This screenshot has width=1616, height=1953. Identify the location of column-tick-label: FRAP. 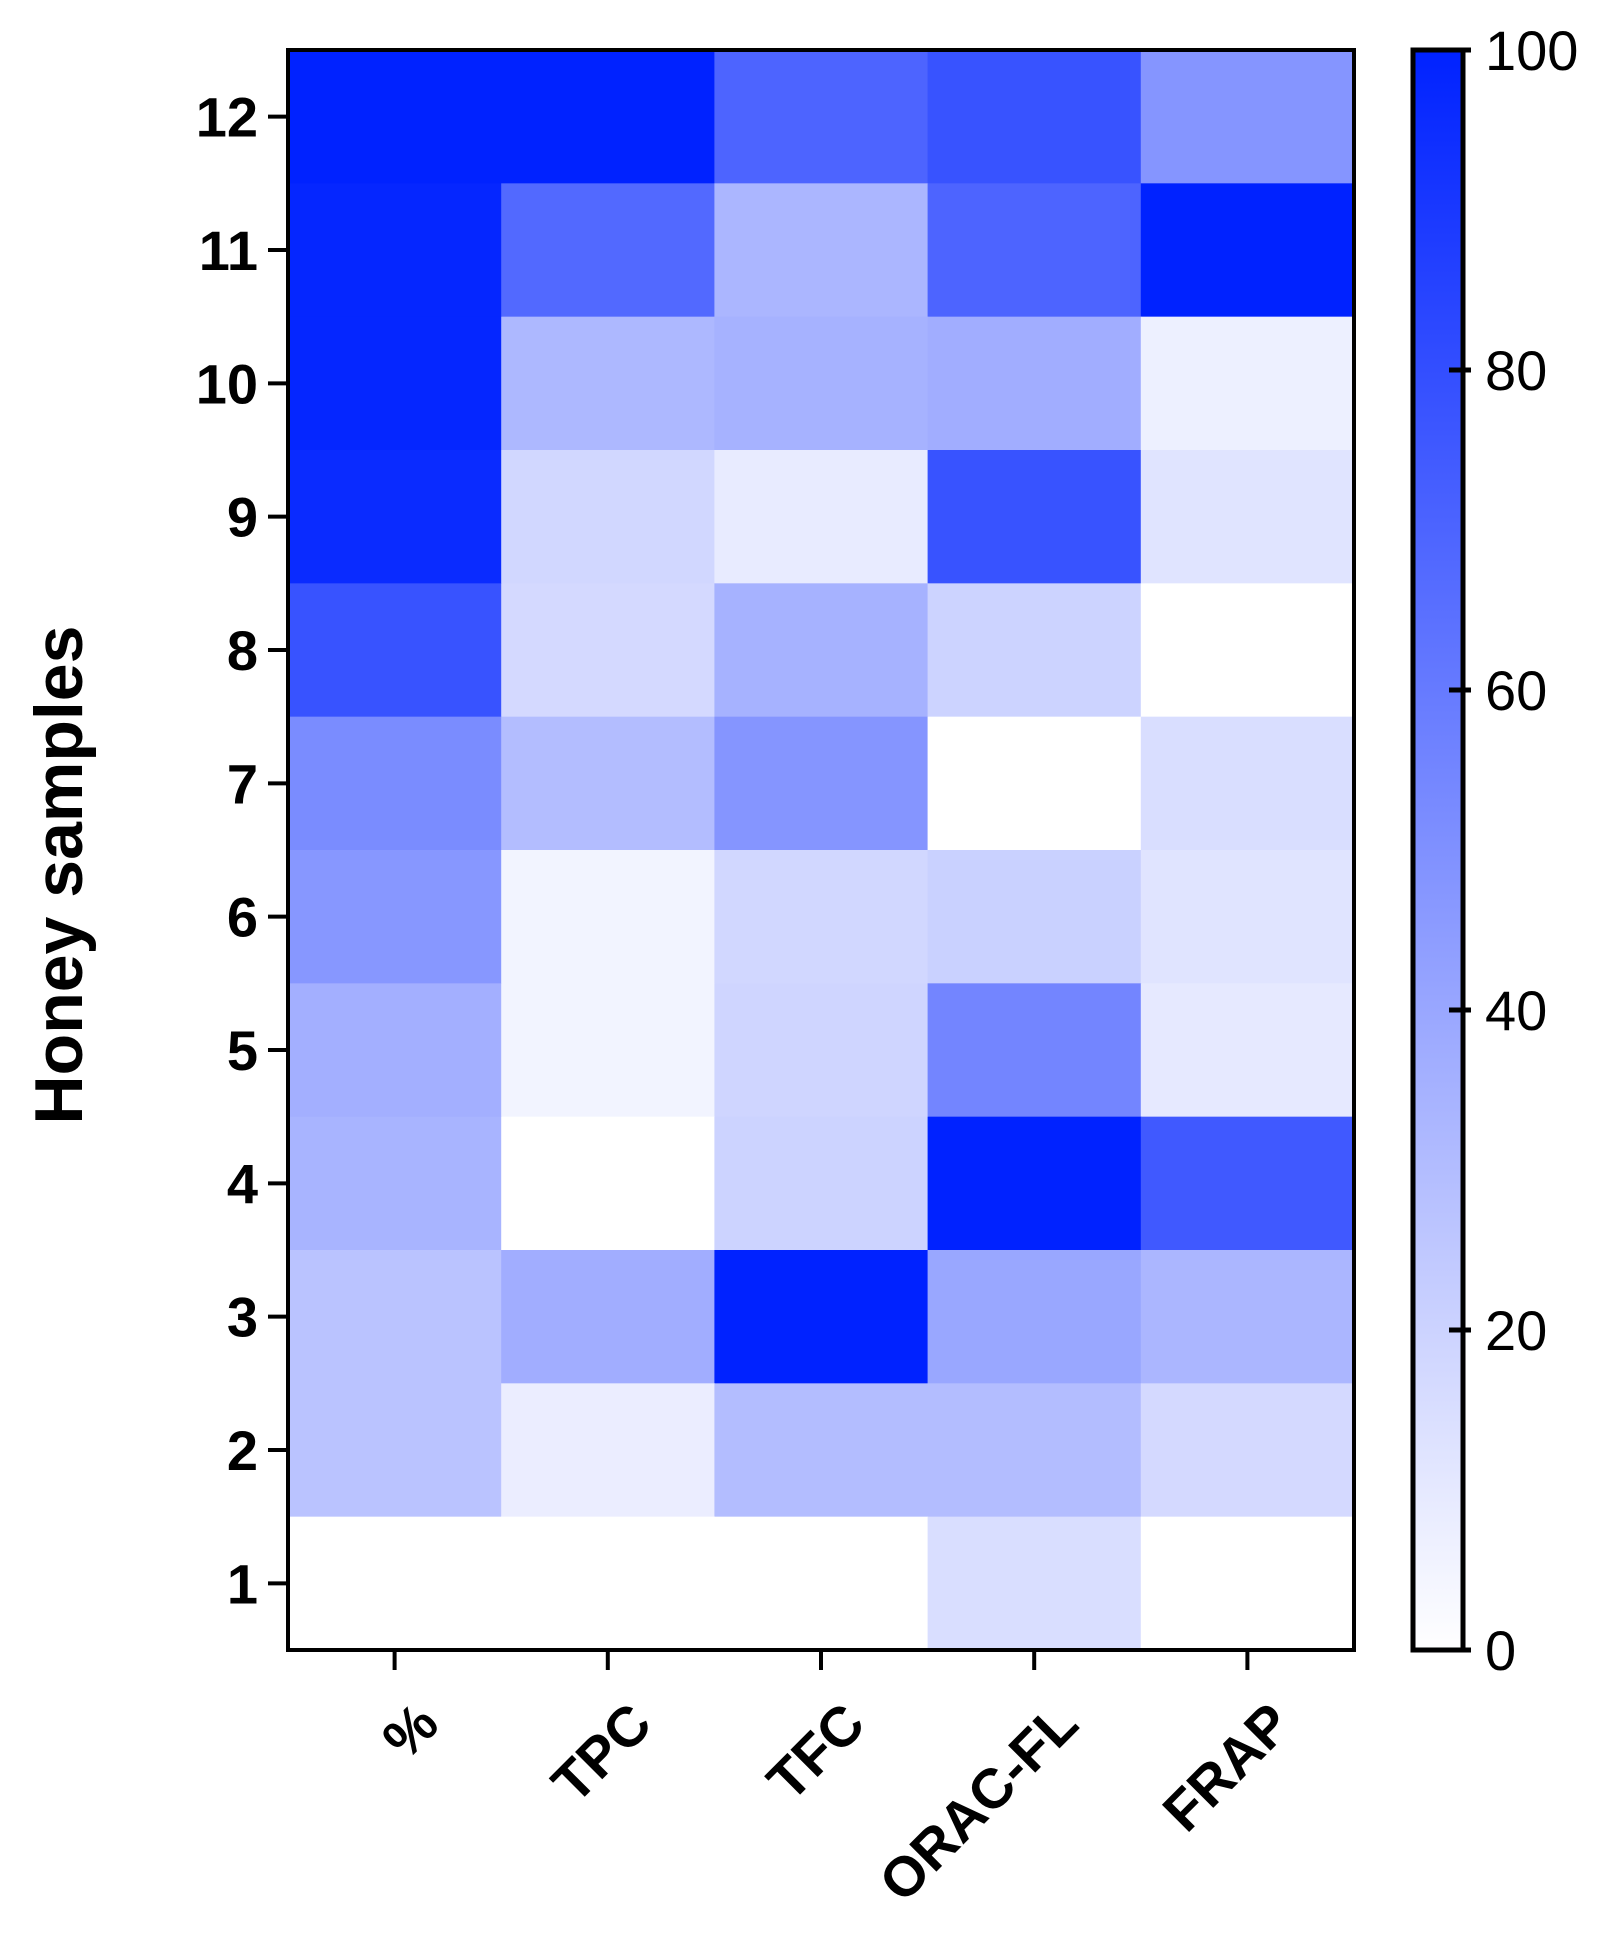
(1226, 1767).